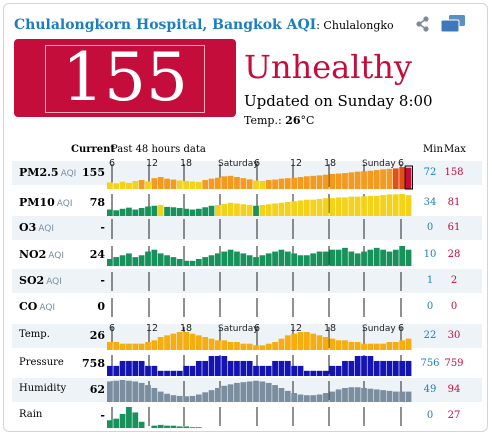 This screenshot has width=492, height=436. I want to click on share-icon, so click(423, 24).